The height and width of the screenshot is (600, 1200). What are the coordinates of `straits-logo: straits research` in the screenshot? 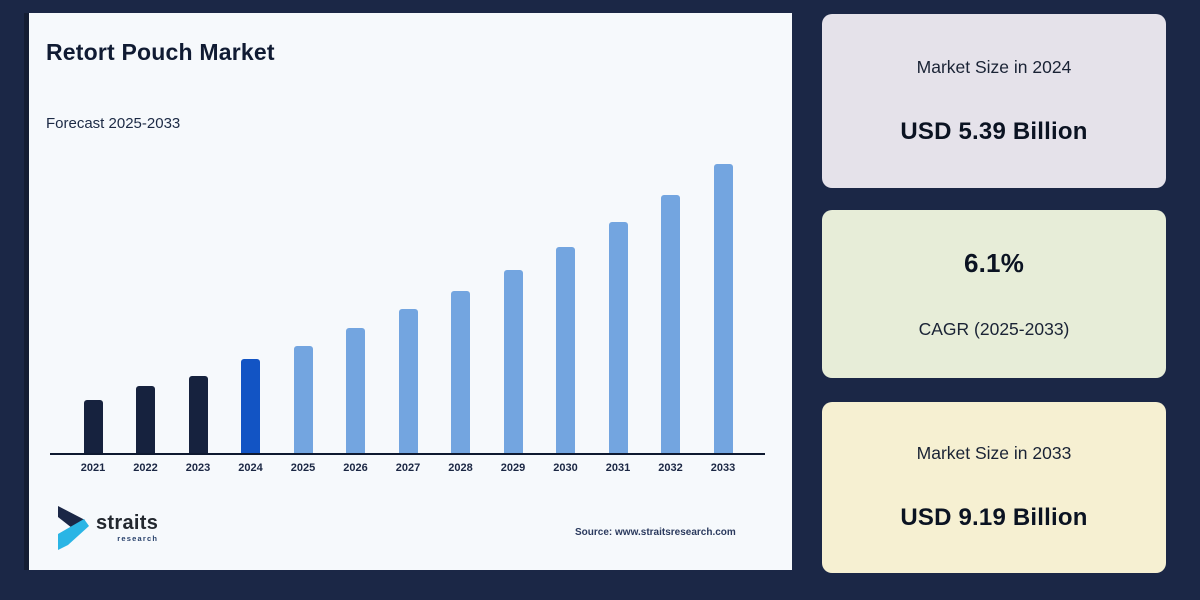 It's located at (107, 528).